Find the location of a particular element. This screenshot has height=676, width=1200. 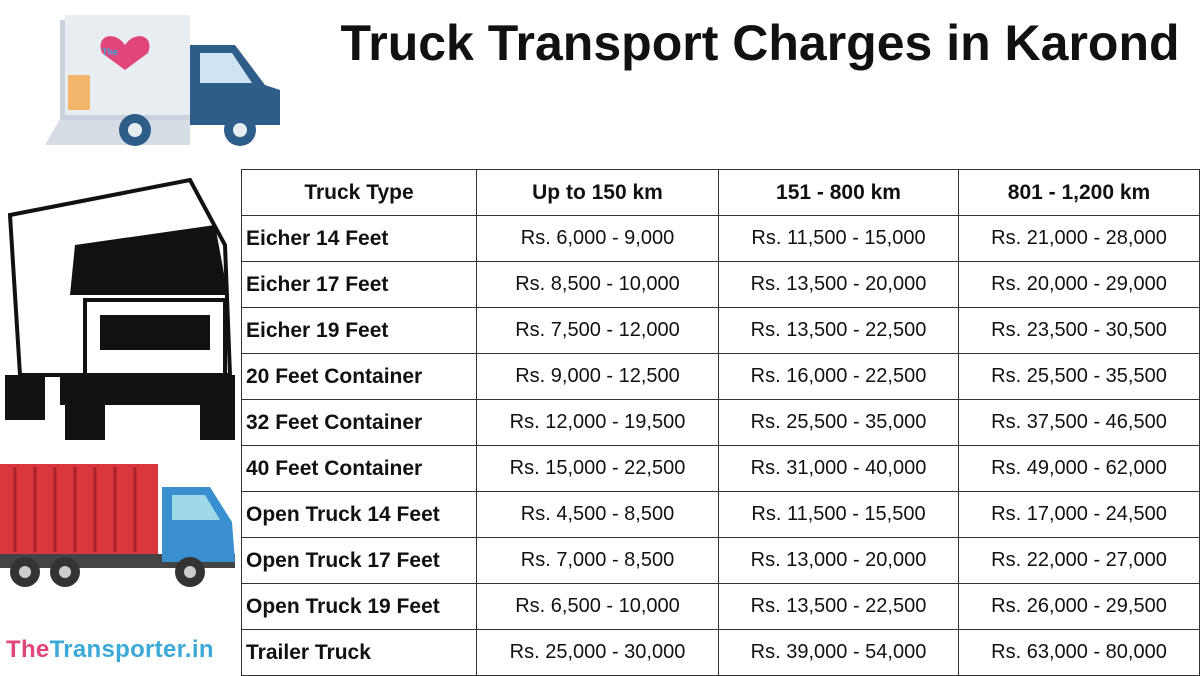

price-cell: Rs. 25,500 - 35,500 is located at coordinates (1079, 376).